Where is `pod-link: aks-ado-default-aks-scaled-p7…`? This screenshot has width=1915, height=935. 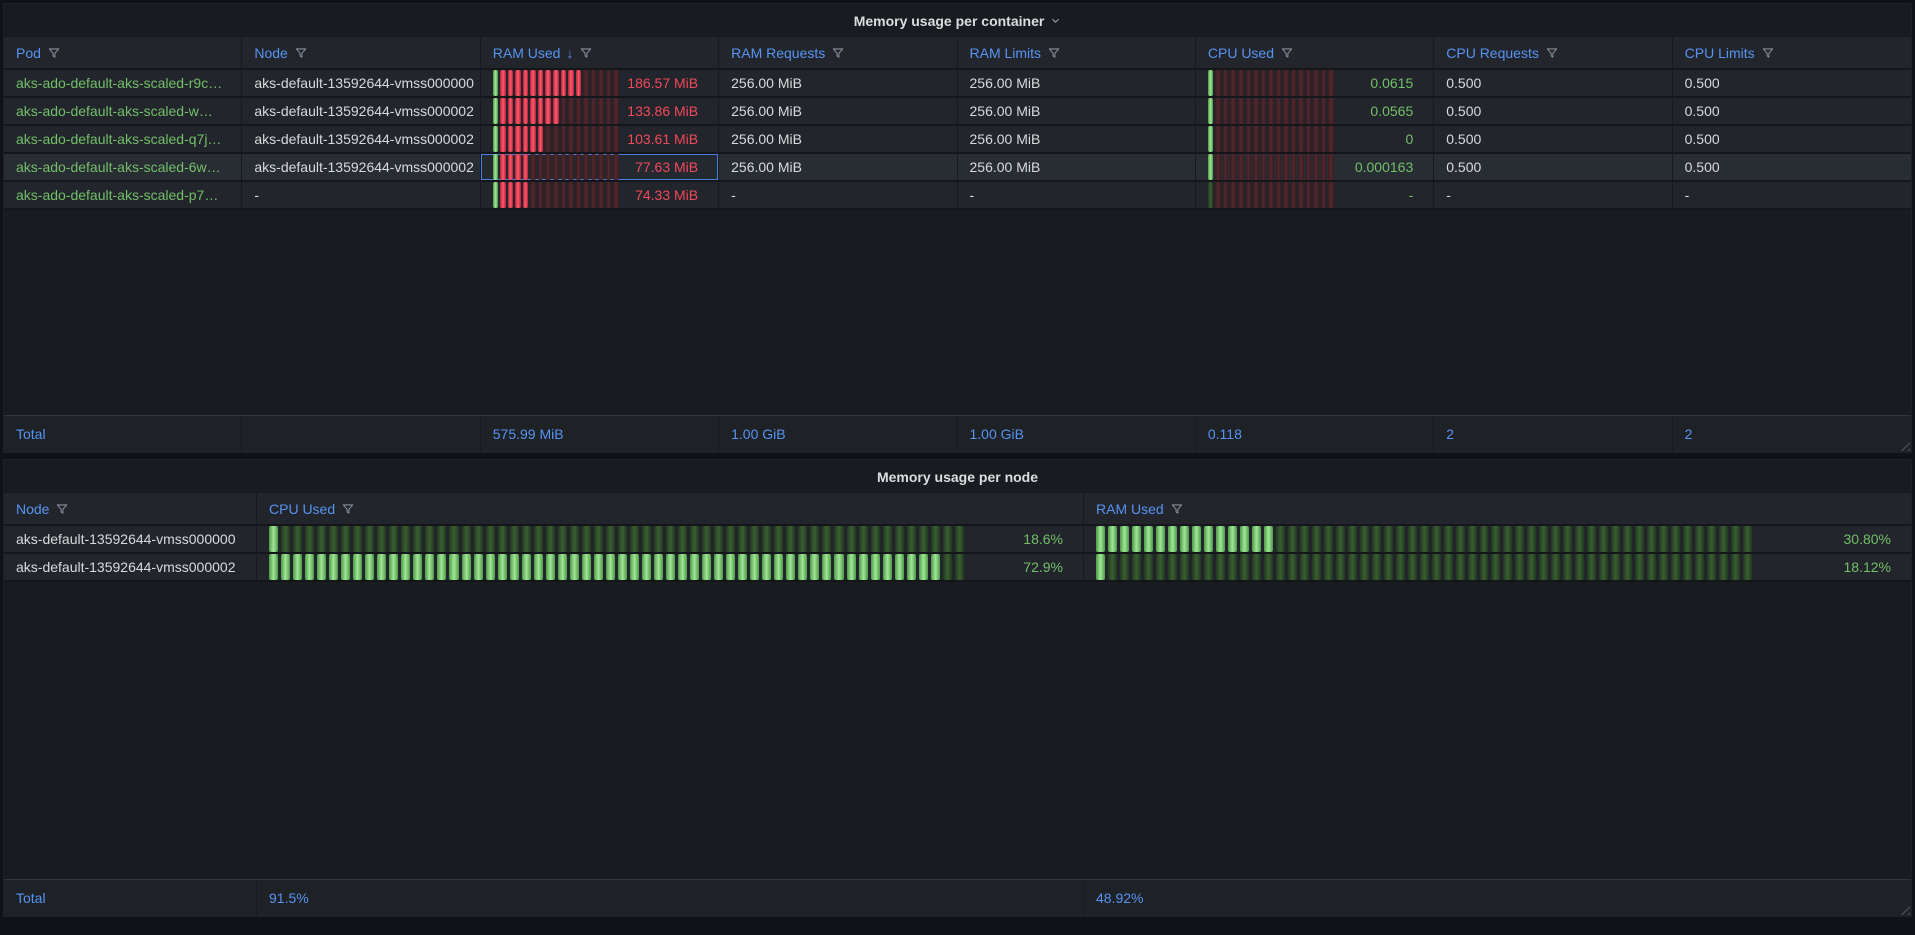 pod-link: aks-ado-default-aks-scaled-p7… is located at coordinates (123, 195).